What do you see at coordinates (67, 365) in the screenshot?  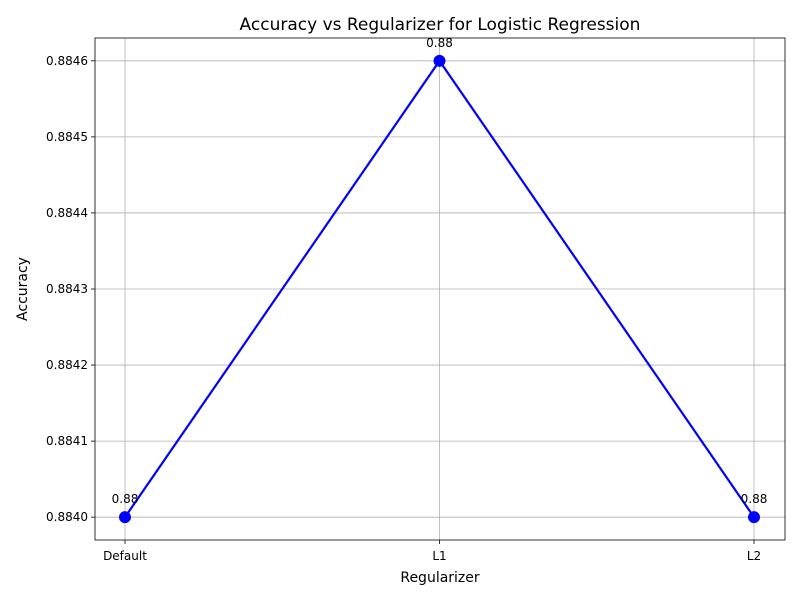 I see `y-tick-label: 0.8842` at bounding box center [67, 365].